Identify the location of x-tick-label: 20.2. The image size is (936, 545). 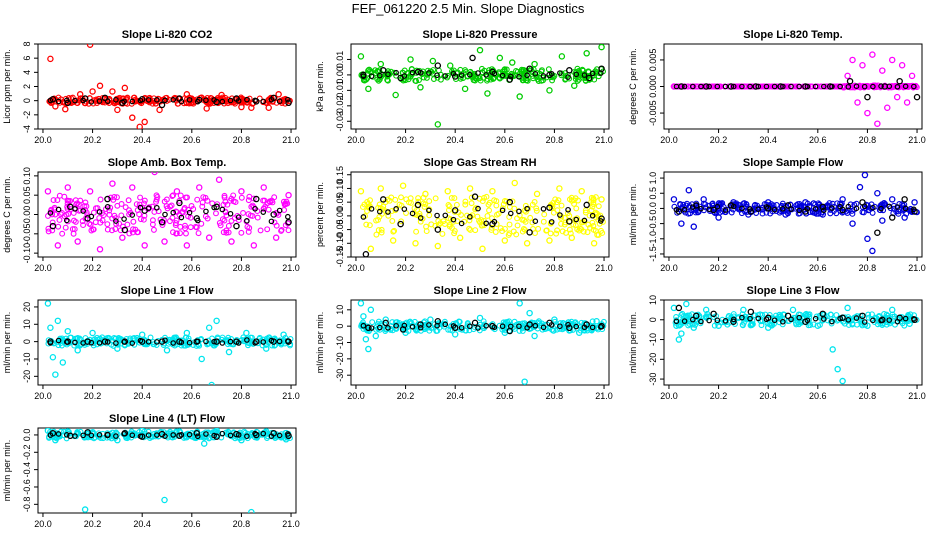
(406, 396).